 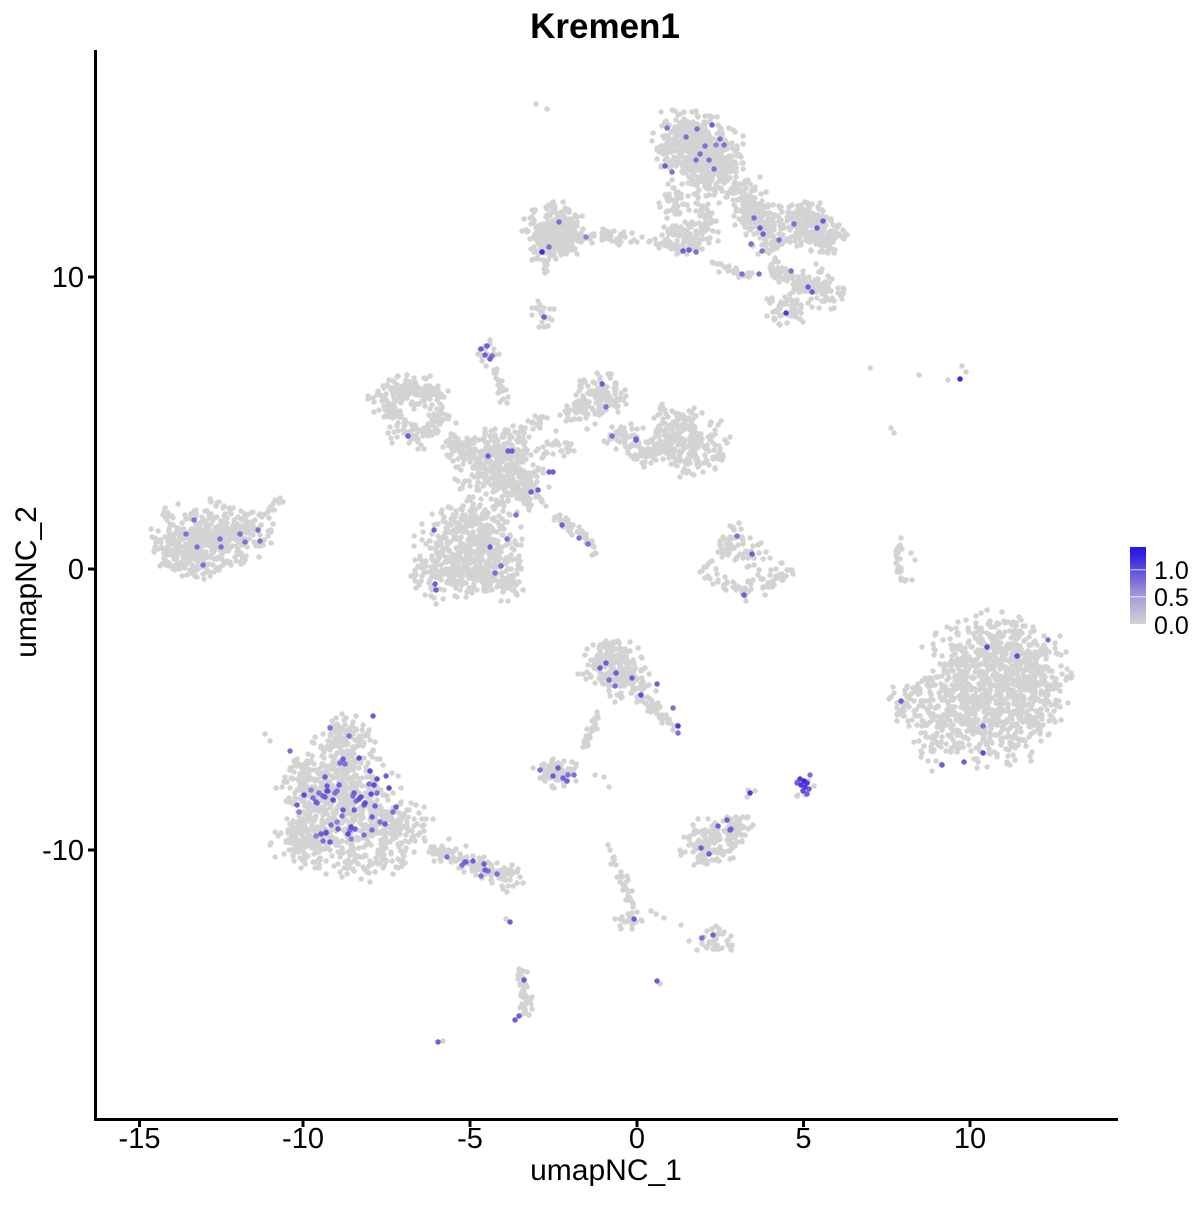 I want to click on svg-text: 0.5, so click(x=1171, y=598).